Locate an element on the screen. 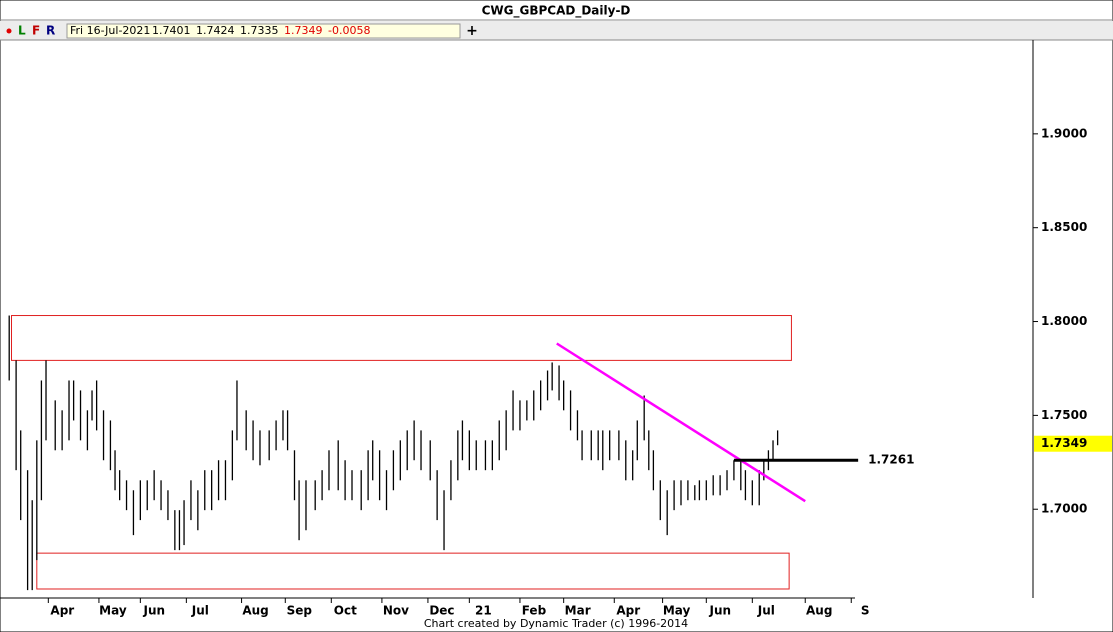 The width and height of the screenshot is (1113, 632). y-tick-label: 1.7000 is located at coordinates (1064, 509).